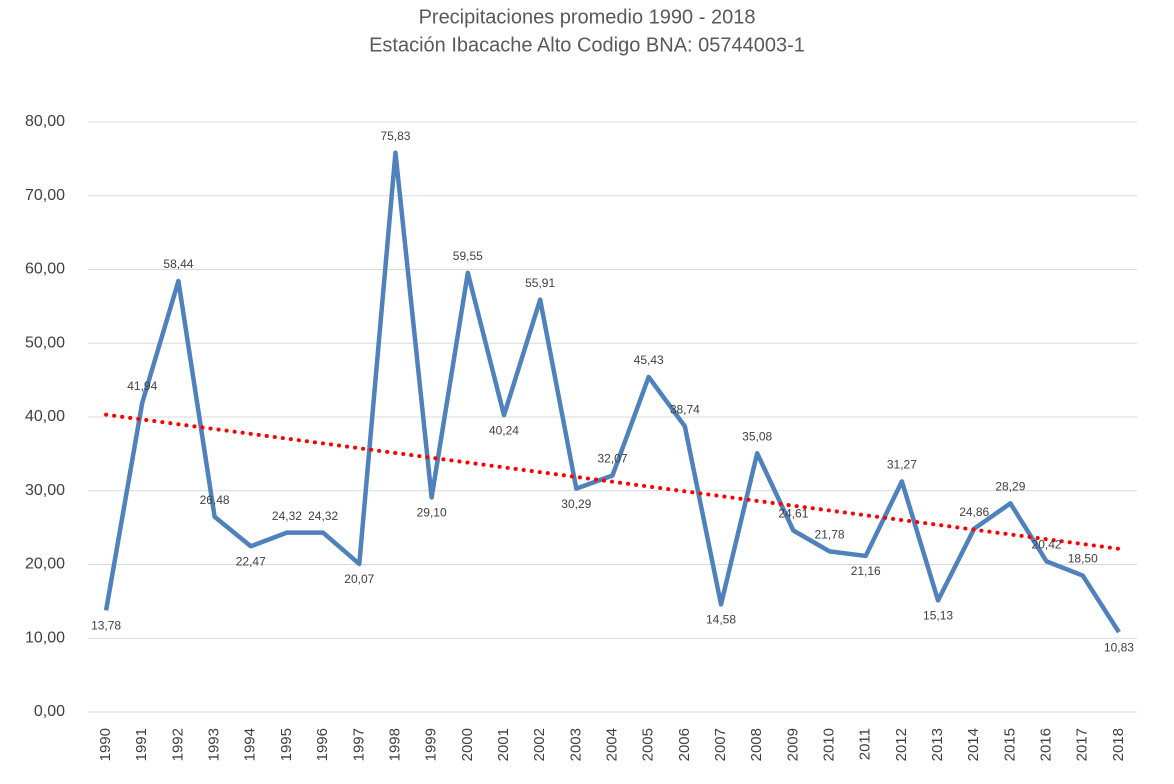 The image size is (1174, 784). I want to click on x-tick-label: 2016, so click(1046, 744).